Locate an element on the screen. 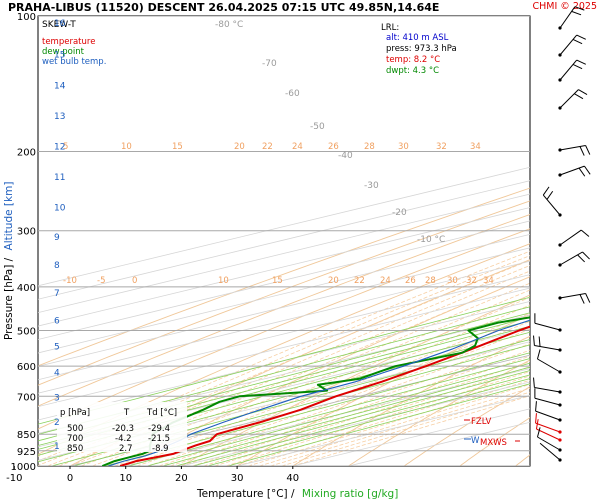  moist-adiabat-label: 10 is located at coordinates (223, 281).